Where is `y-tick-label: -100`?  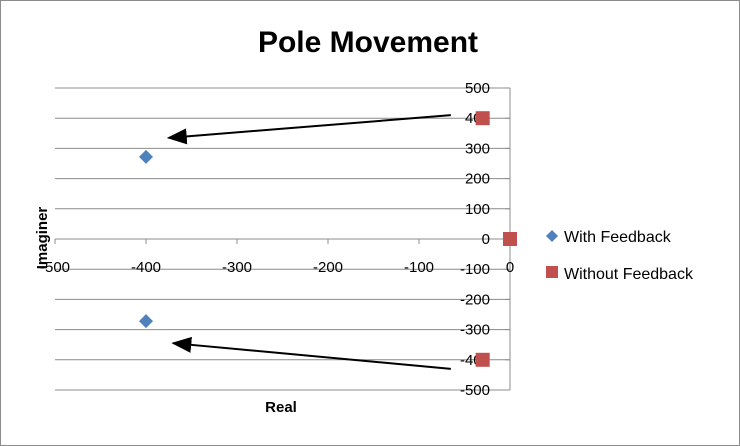 y-tick-label: -100 is located at coordinates (475, 269).